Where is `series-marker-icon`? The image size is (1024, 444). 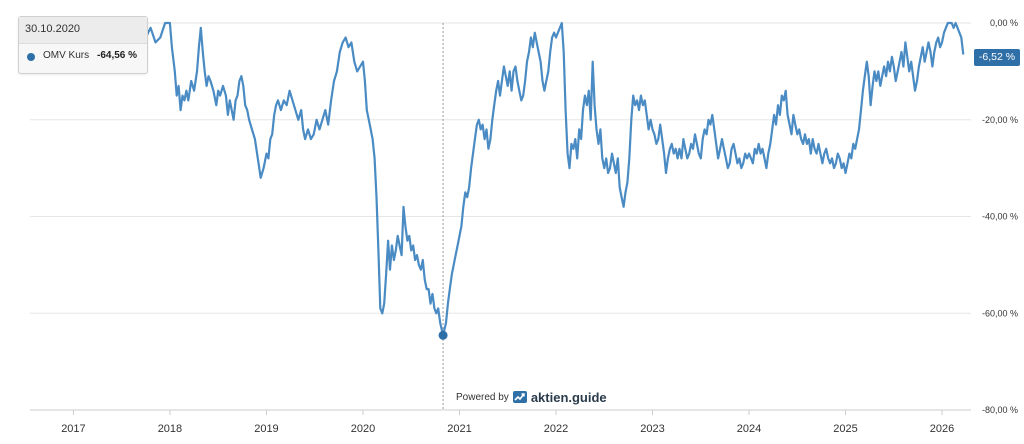 series-marker-icon is located at coordinates (31, 57).